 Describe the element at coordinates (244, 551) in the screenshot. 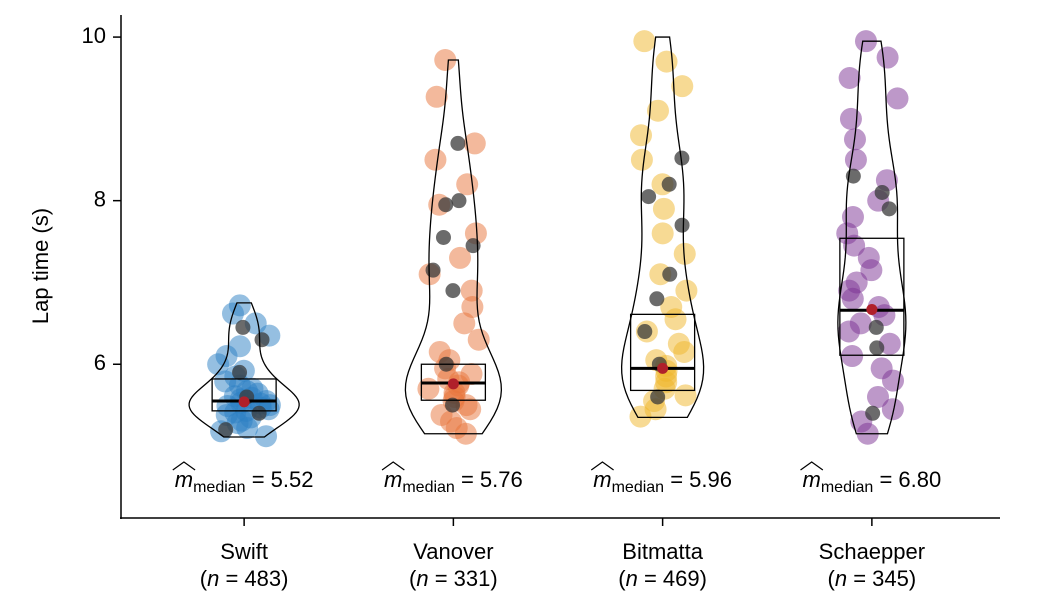

I see `x-tick-label: Swift` at that location.